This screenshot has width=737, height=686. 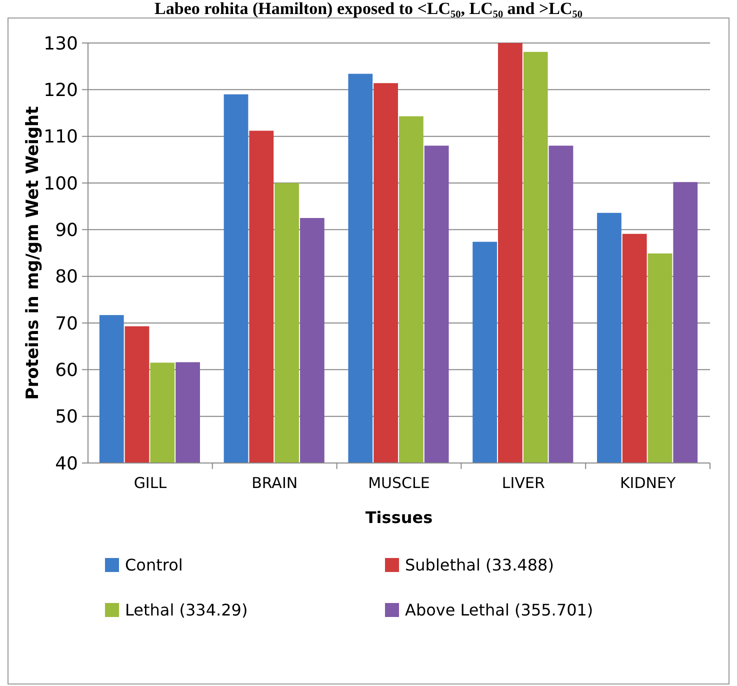 I want to click on y-tick-label: 130, so click(x=61, y=43).